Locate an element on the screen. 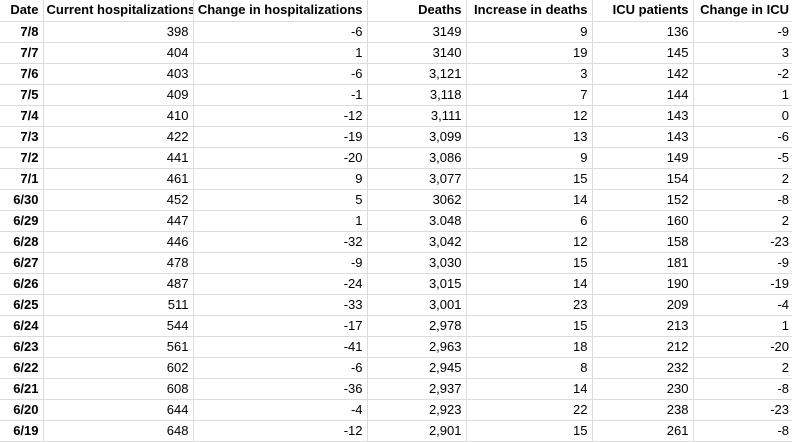 This screenshot has height=442, width=792. cell-date: 6/24 is located at coordinates (22, 326).